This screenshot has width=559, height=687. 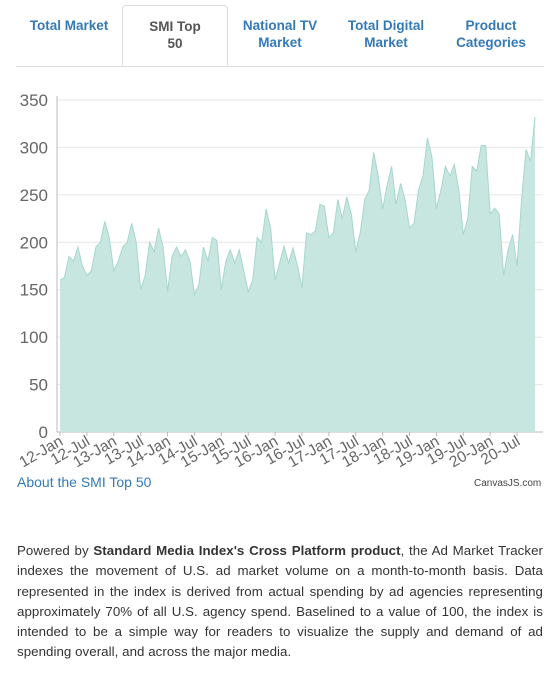 What do you see at coordinates (69, 35) in the screenshot?
I see `tab-total-market: Total Market` at bounding box center [69, 35].